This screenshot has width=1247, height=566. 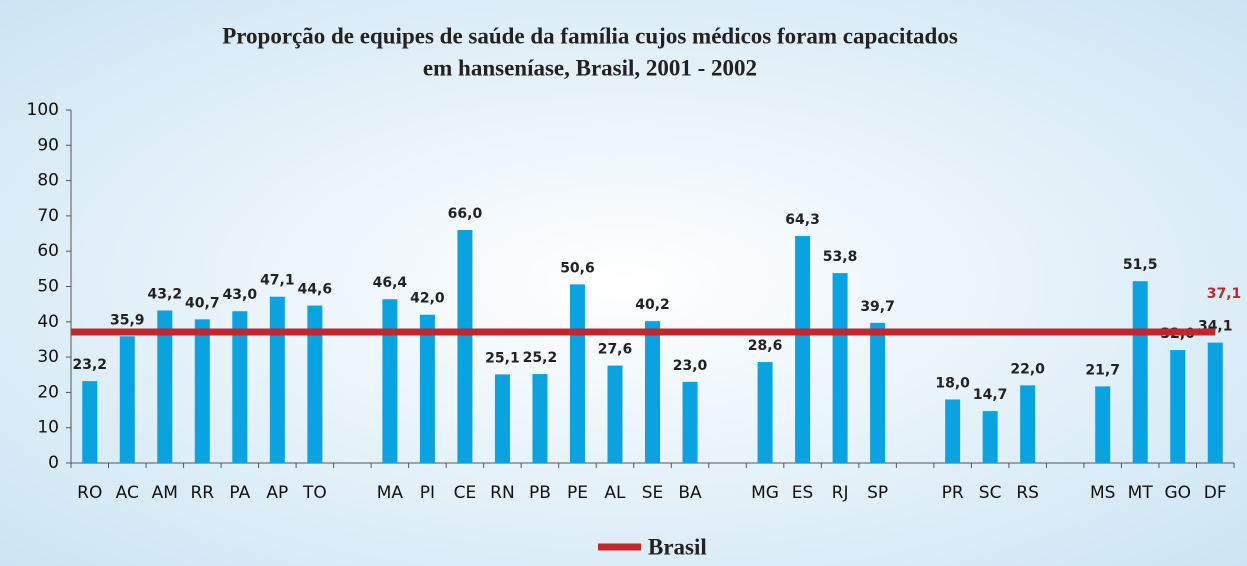 What do you see at coordinates (48, 251) in the screenshot?
I see `y-tick-label: 60` at bounding box center [48, 251].